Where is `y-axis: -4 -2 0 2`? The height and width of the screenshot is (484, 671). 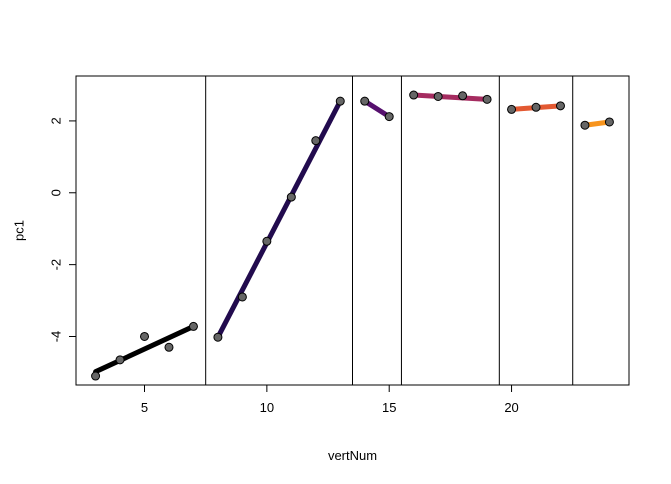 y-axis: -4 -2 0 2 is located at coordinates (63, 229).